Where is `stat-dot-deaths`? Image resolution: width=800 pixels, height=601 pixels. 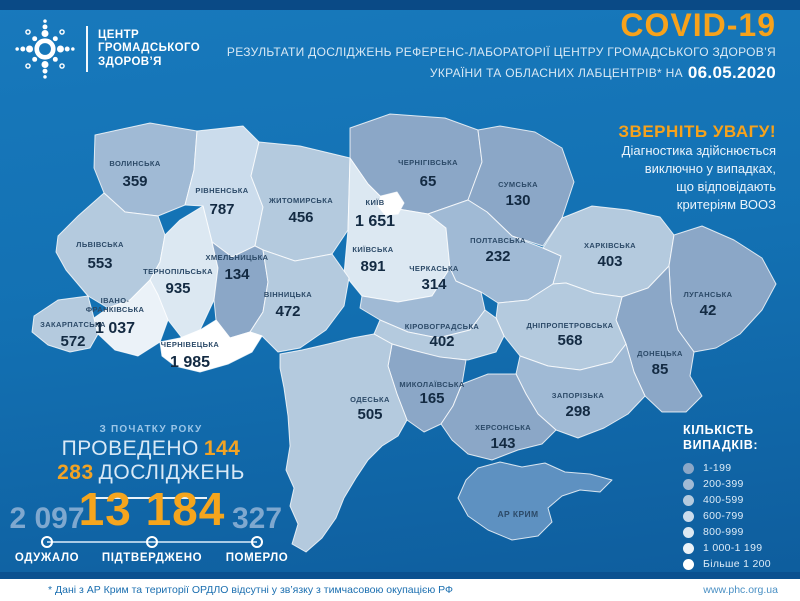
stat-dot-deaths is located at coordinates (257, 542).